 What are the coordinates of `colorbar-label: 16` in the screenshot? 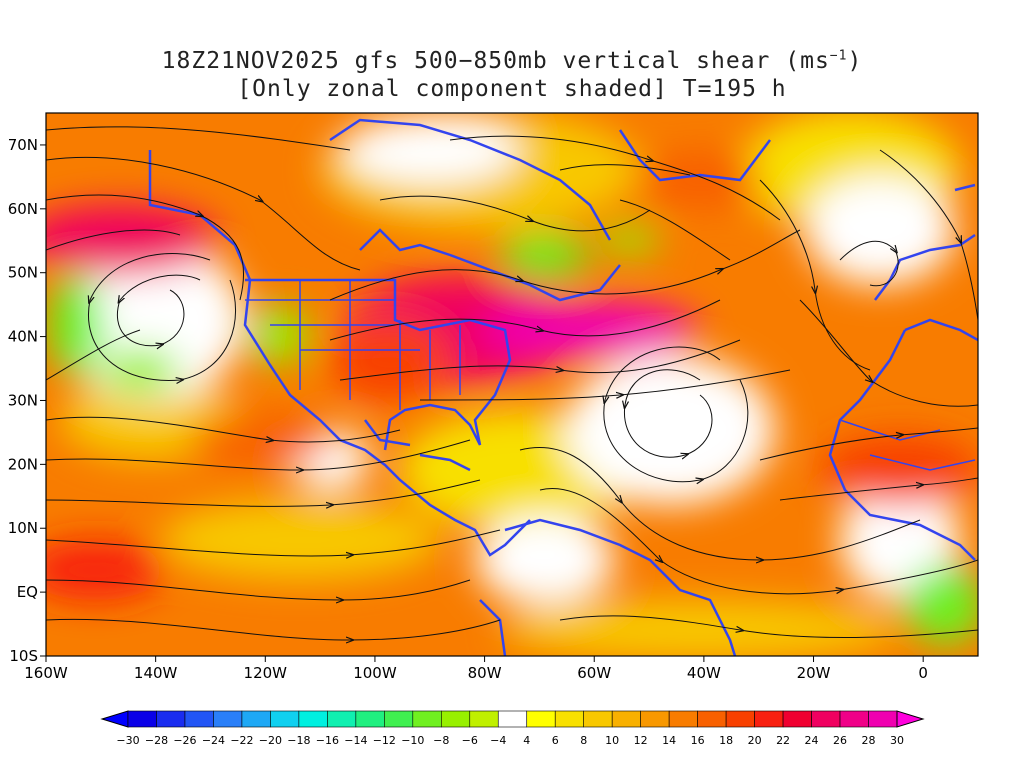 It's located at (698, 740).